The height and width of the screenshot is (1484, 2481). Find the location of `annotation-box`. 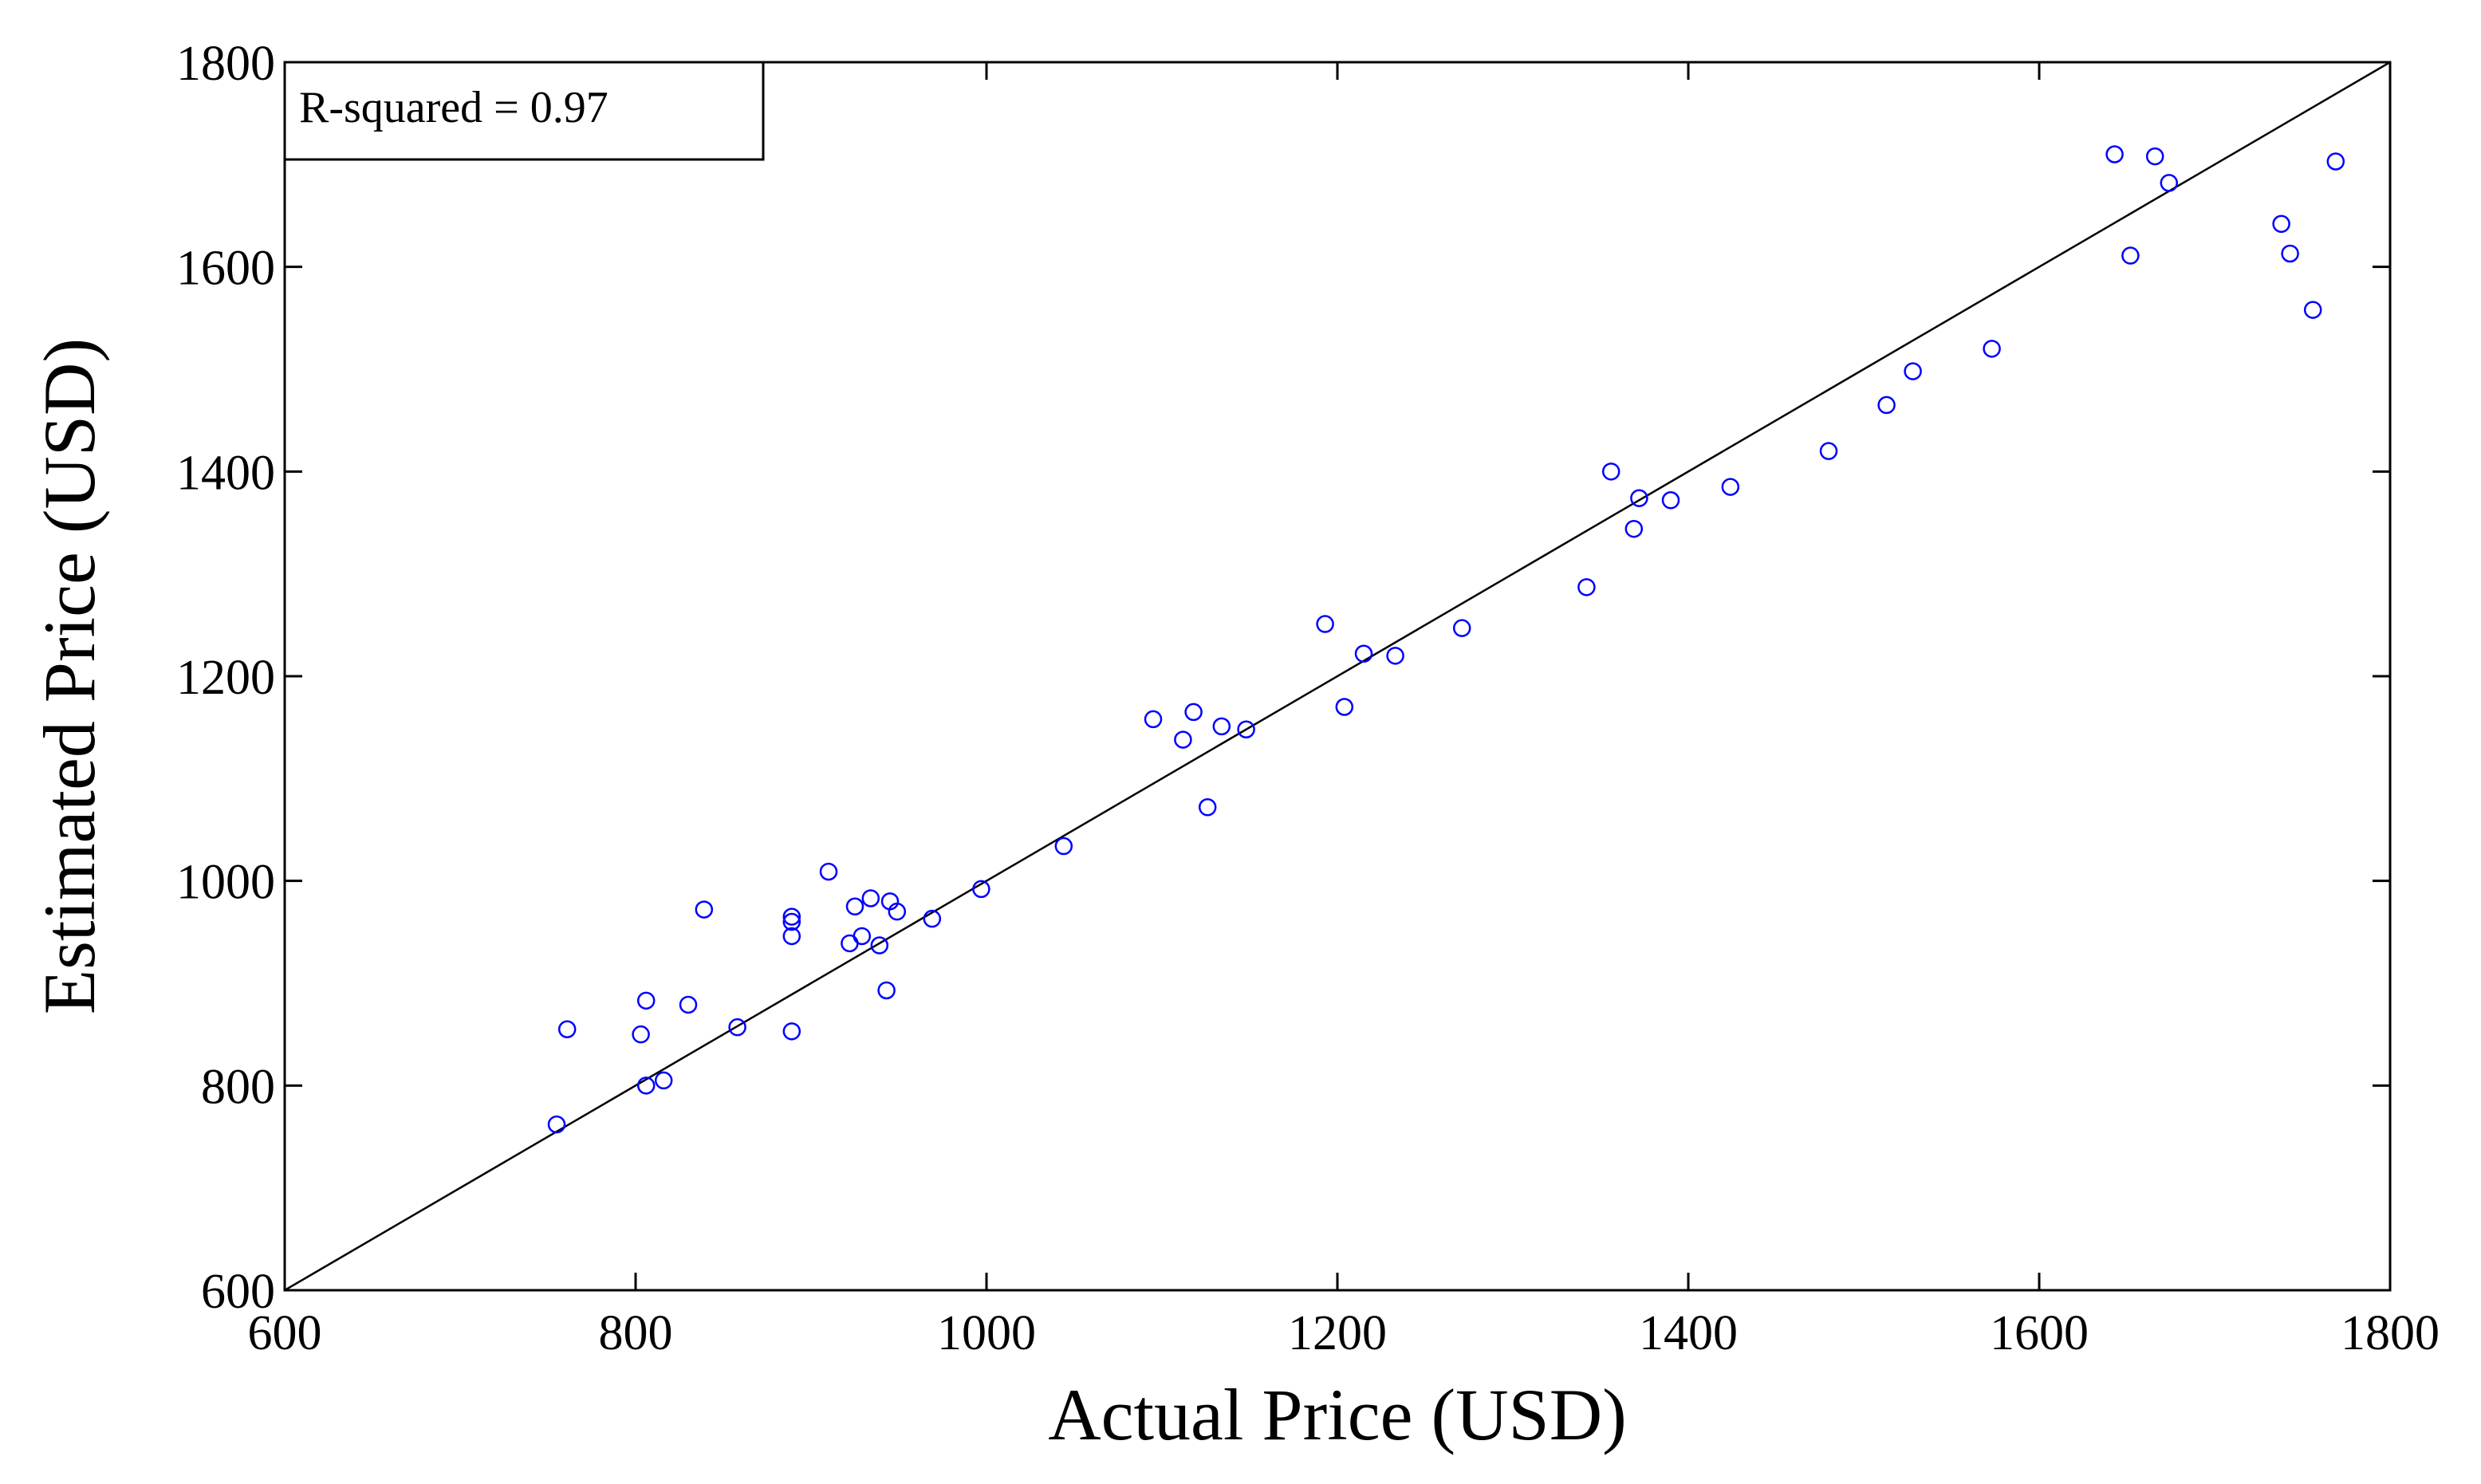

annotation-box is located at coordinates (524, 111).